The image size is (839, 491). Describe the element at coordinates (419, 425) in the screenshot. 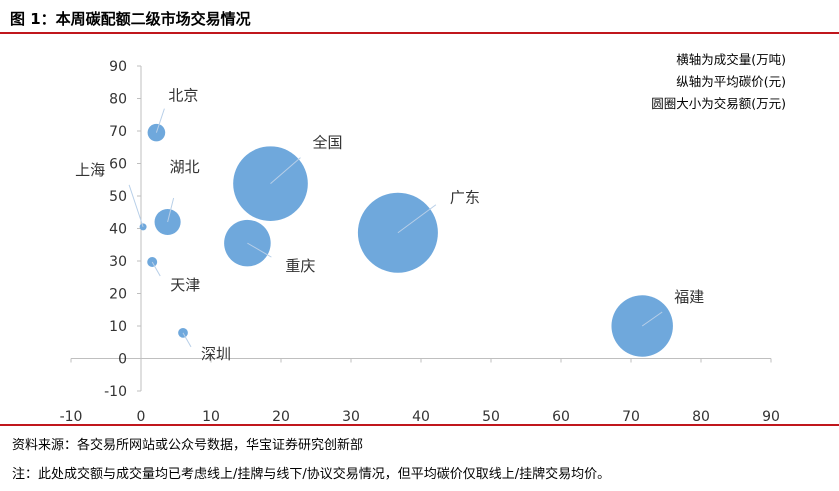

I see `footer-divider` at that location.